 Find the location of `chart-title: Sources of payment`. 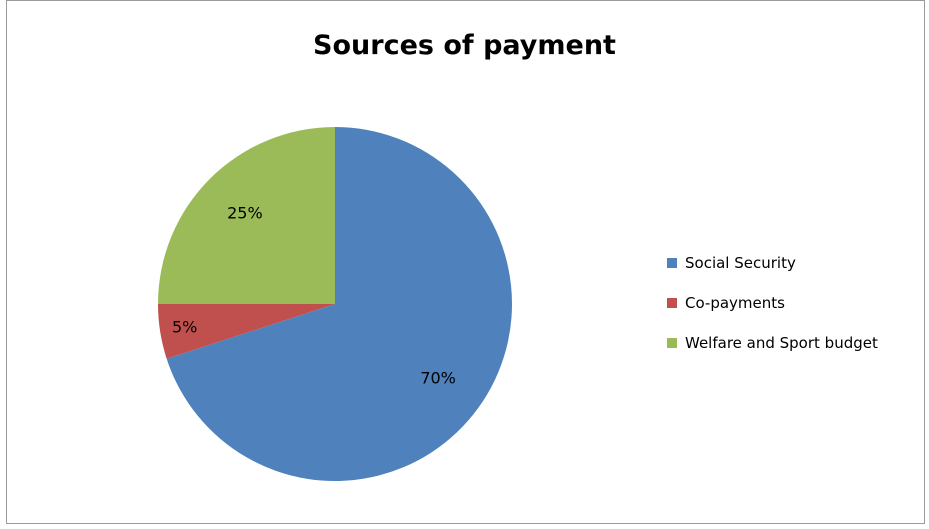

chart-title: Sources of payment is located at coordinates (464, 45).